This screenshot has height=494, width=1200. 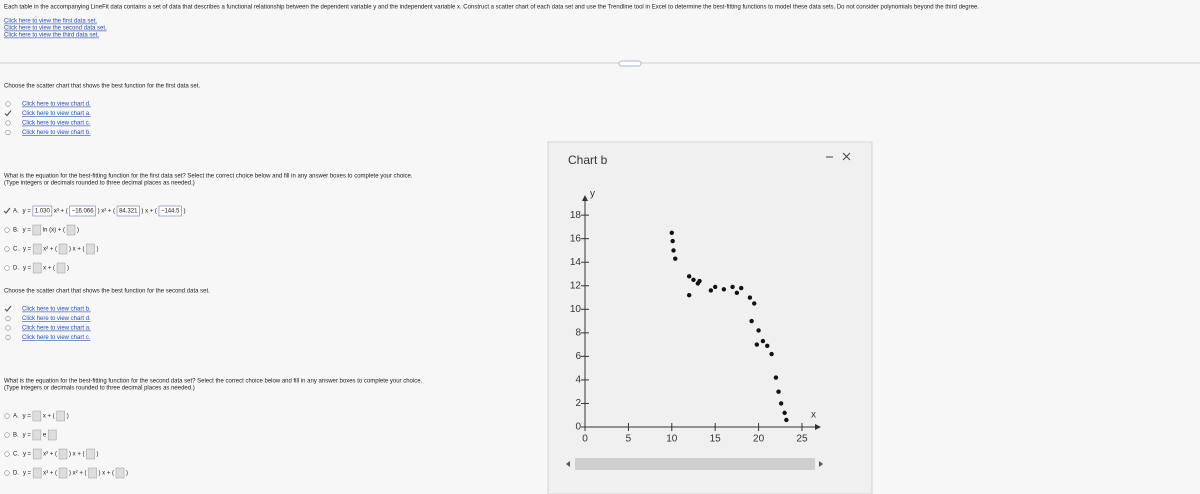 I want to click on equation-text: ln (x) + (, so click(x=54, y=231).